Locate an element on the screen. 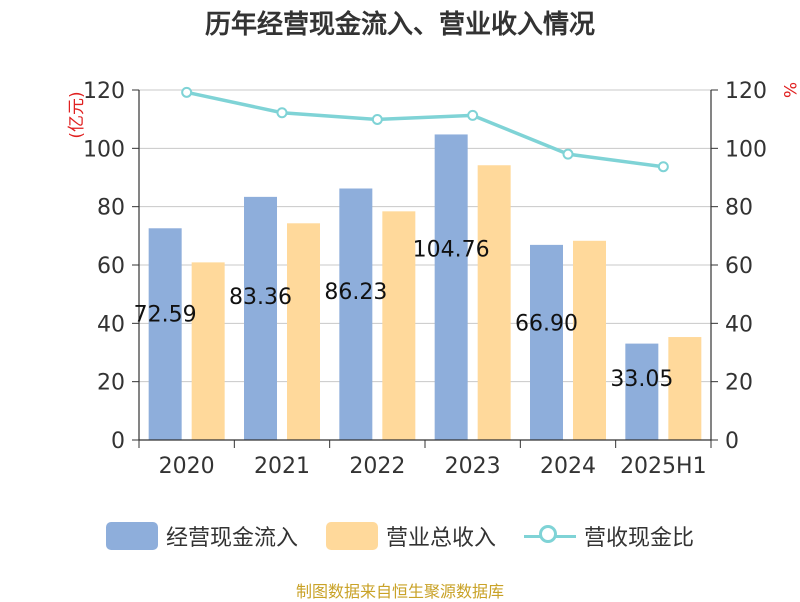  legend-item-ratio: 营收现金比 is located at coordinates (609, 536).